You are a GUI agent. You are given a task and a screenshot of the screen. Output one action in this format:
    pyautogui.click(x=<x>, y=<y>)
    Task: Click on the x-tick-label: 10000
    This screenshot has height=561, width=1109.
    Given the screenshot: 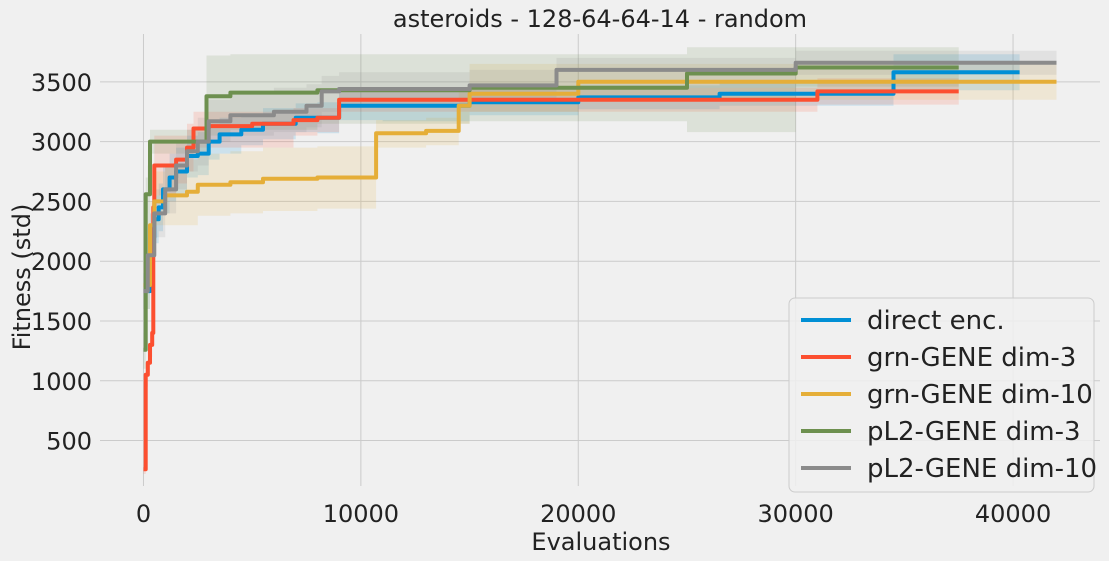 What is the action you would take?
    pyautogui.click(x=361, y=514)
    